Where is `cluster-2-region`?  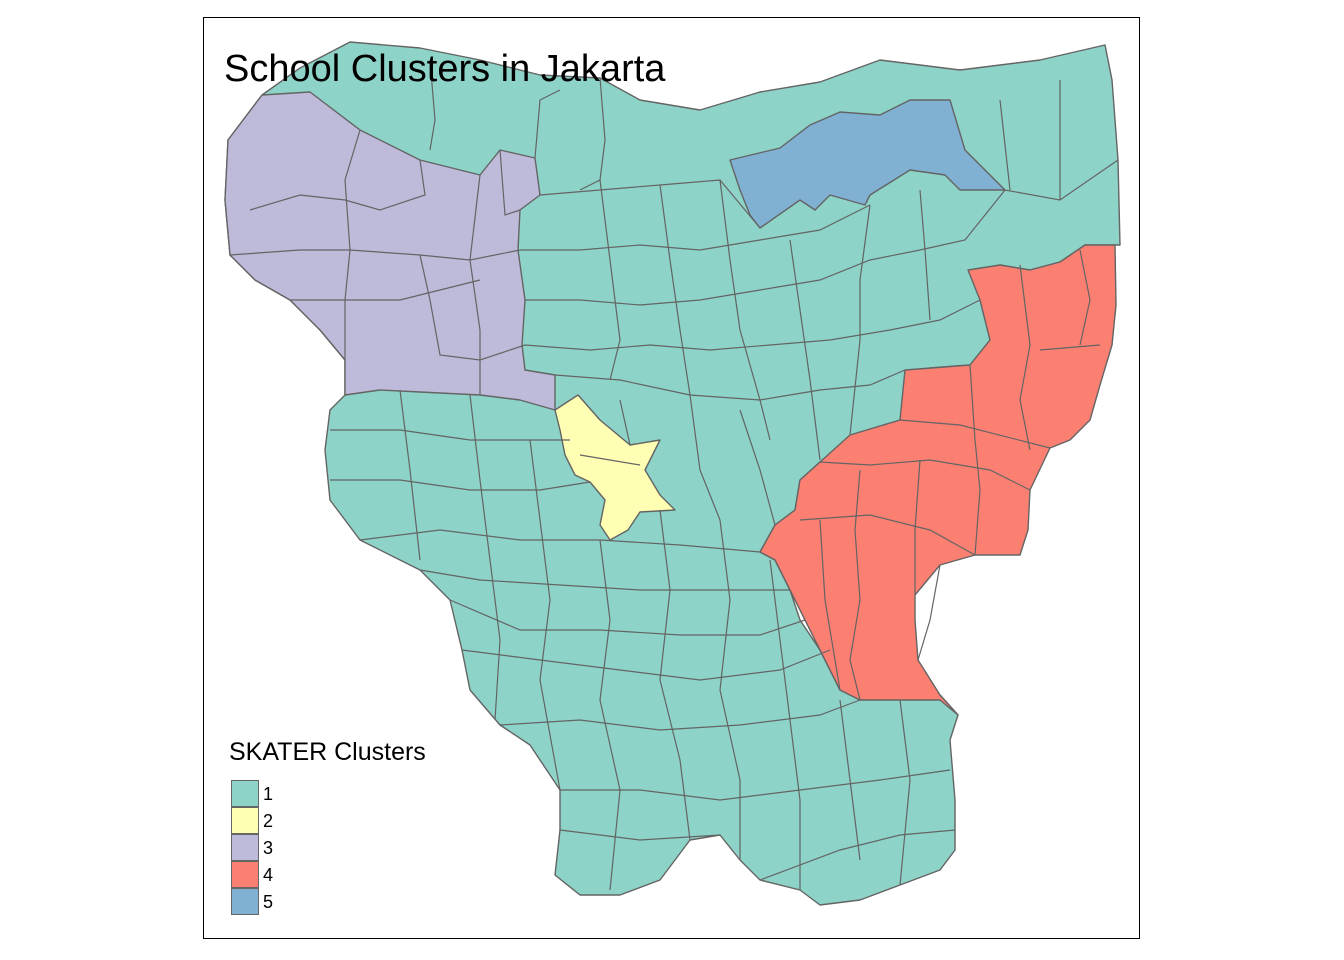 cluster-2-region is located at coordinates (615, 467).